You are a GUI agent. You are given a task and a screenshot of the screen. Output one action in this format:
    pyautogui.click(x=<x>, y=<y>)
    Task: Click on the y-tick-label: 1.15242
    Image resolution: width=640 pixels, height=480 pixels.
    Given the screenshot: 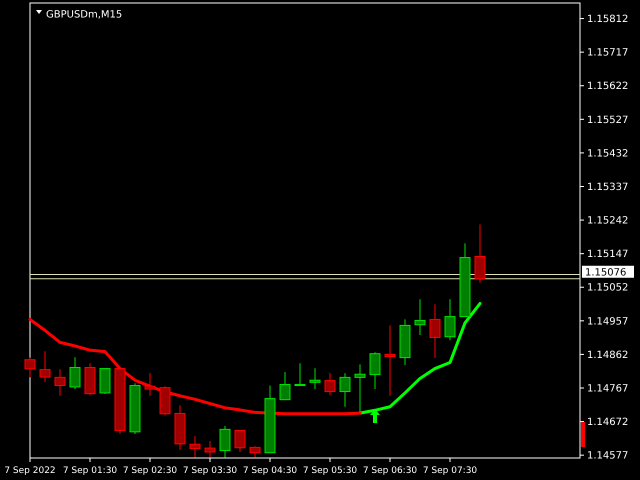 What is the action you would take?
    pyautogui.click(x=607, y=221)
    